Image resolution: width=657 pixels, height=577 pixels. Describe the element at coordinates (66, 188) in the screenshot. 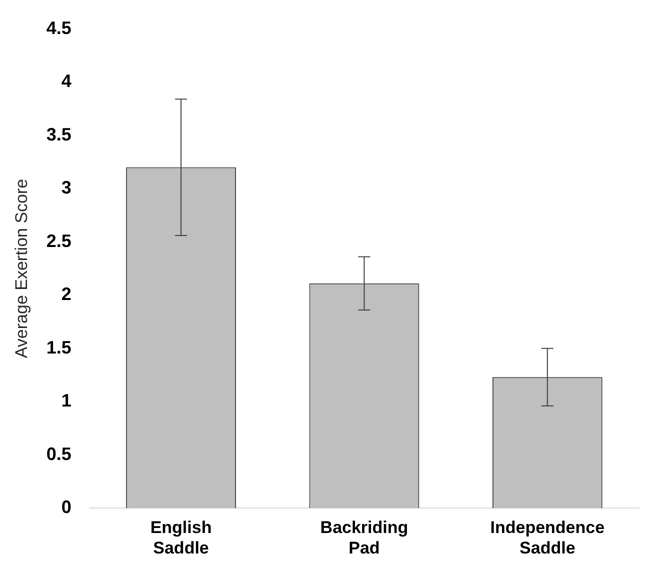

I see `y-tick-label: 3` at that location.